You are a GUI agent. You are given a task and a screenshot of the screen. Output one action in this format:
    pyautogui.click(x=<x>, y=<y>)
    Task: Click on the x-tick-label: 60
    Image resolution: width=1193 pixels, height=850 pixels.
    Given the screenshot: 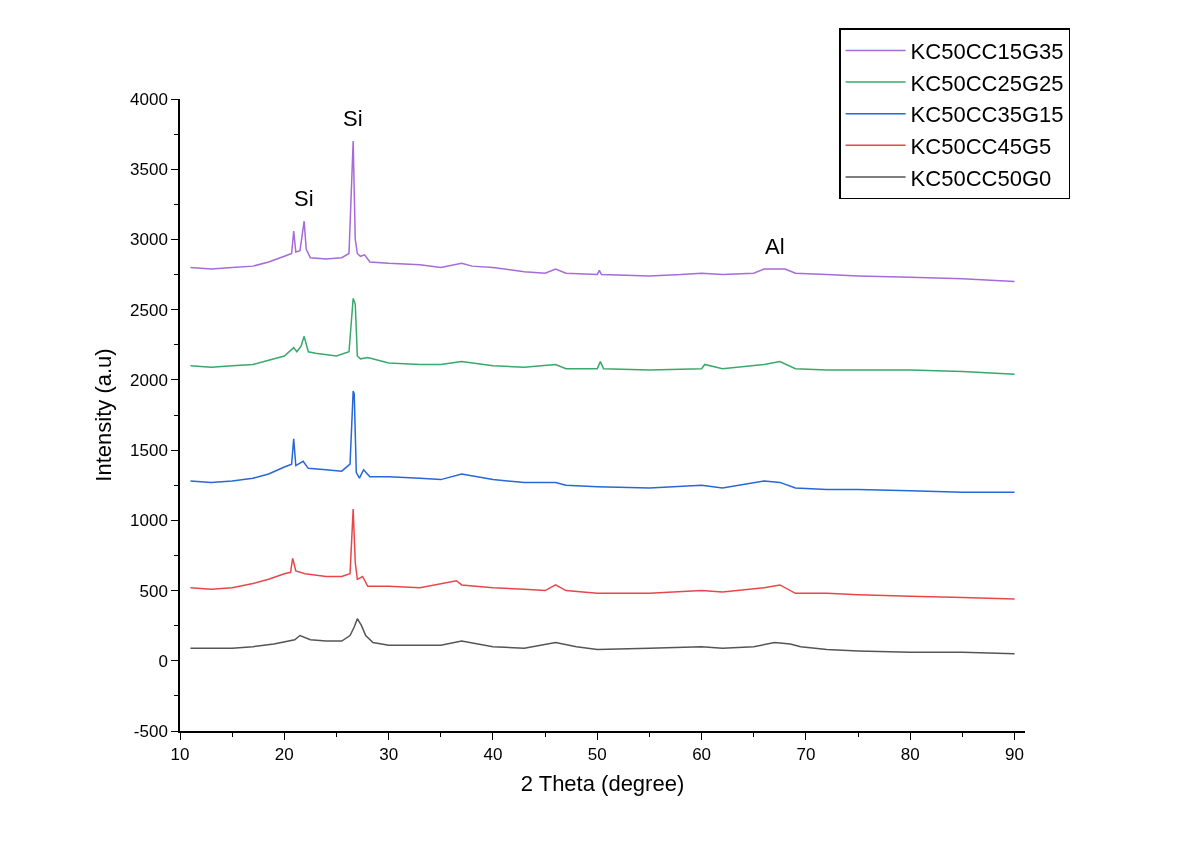 What is the action you would take?
    pyautogui.click(x=702, y=755)
    